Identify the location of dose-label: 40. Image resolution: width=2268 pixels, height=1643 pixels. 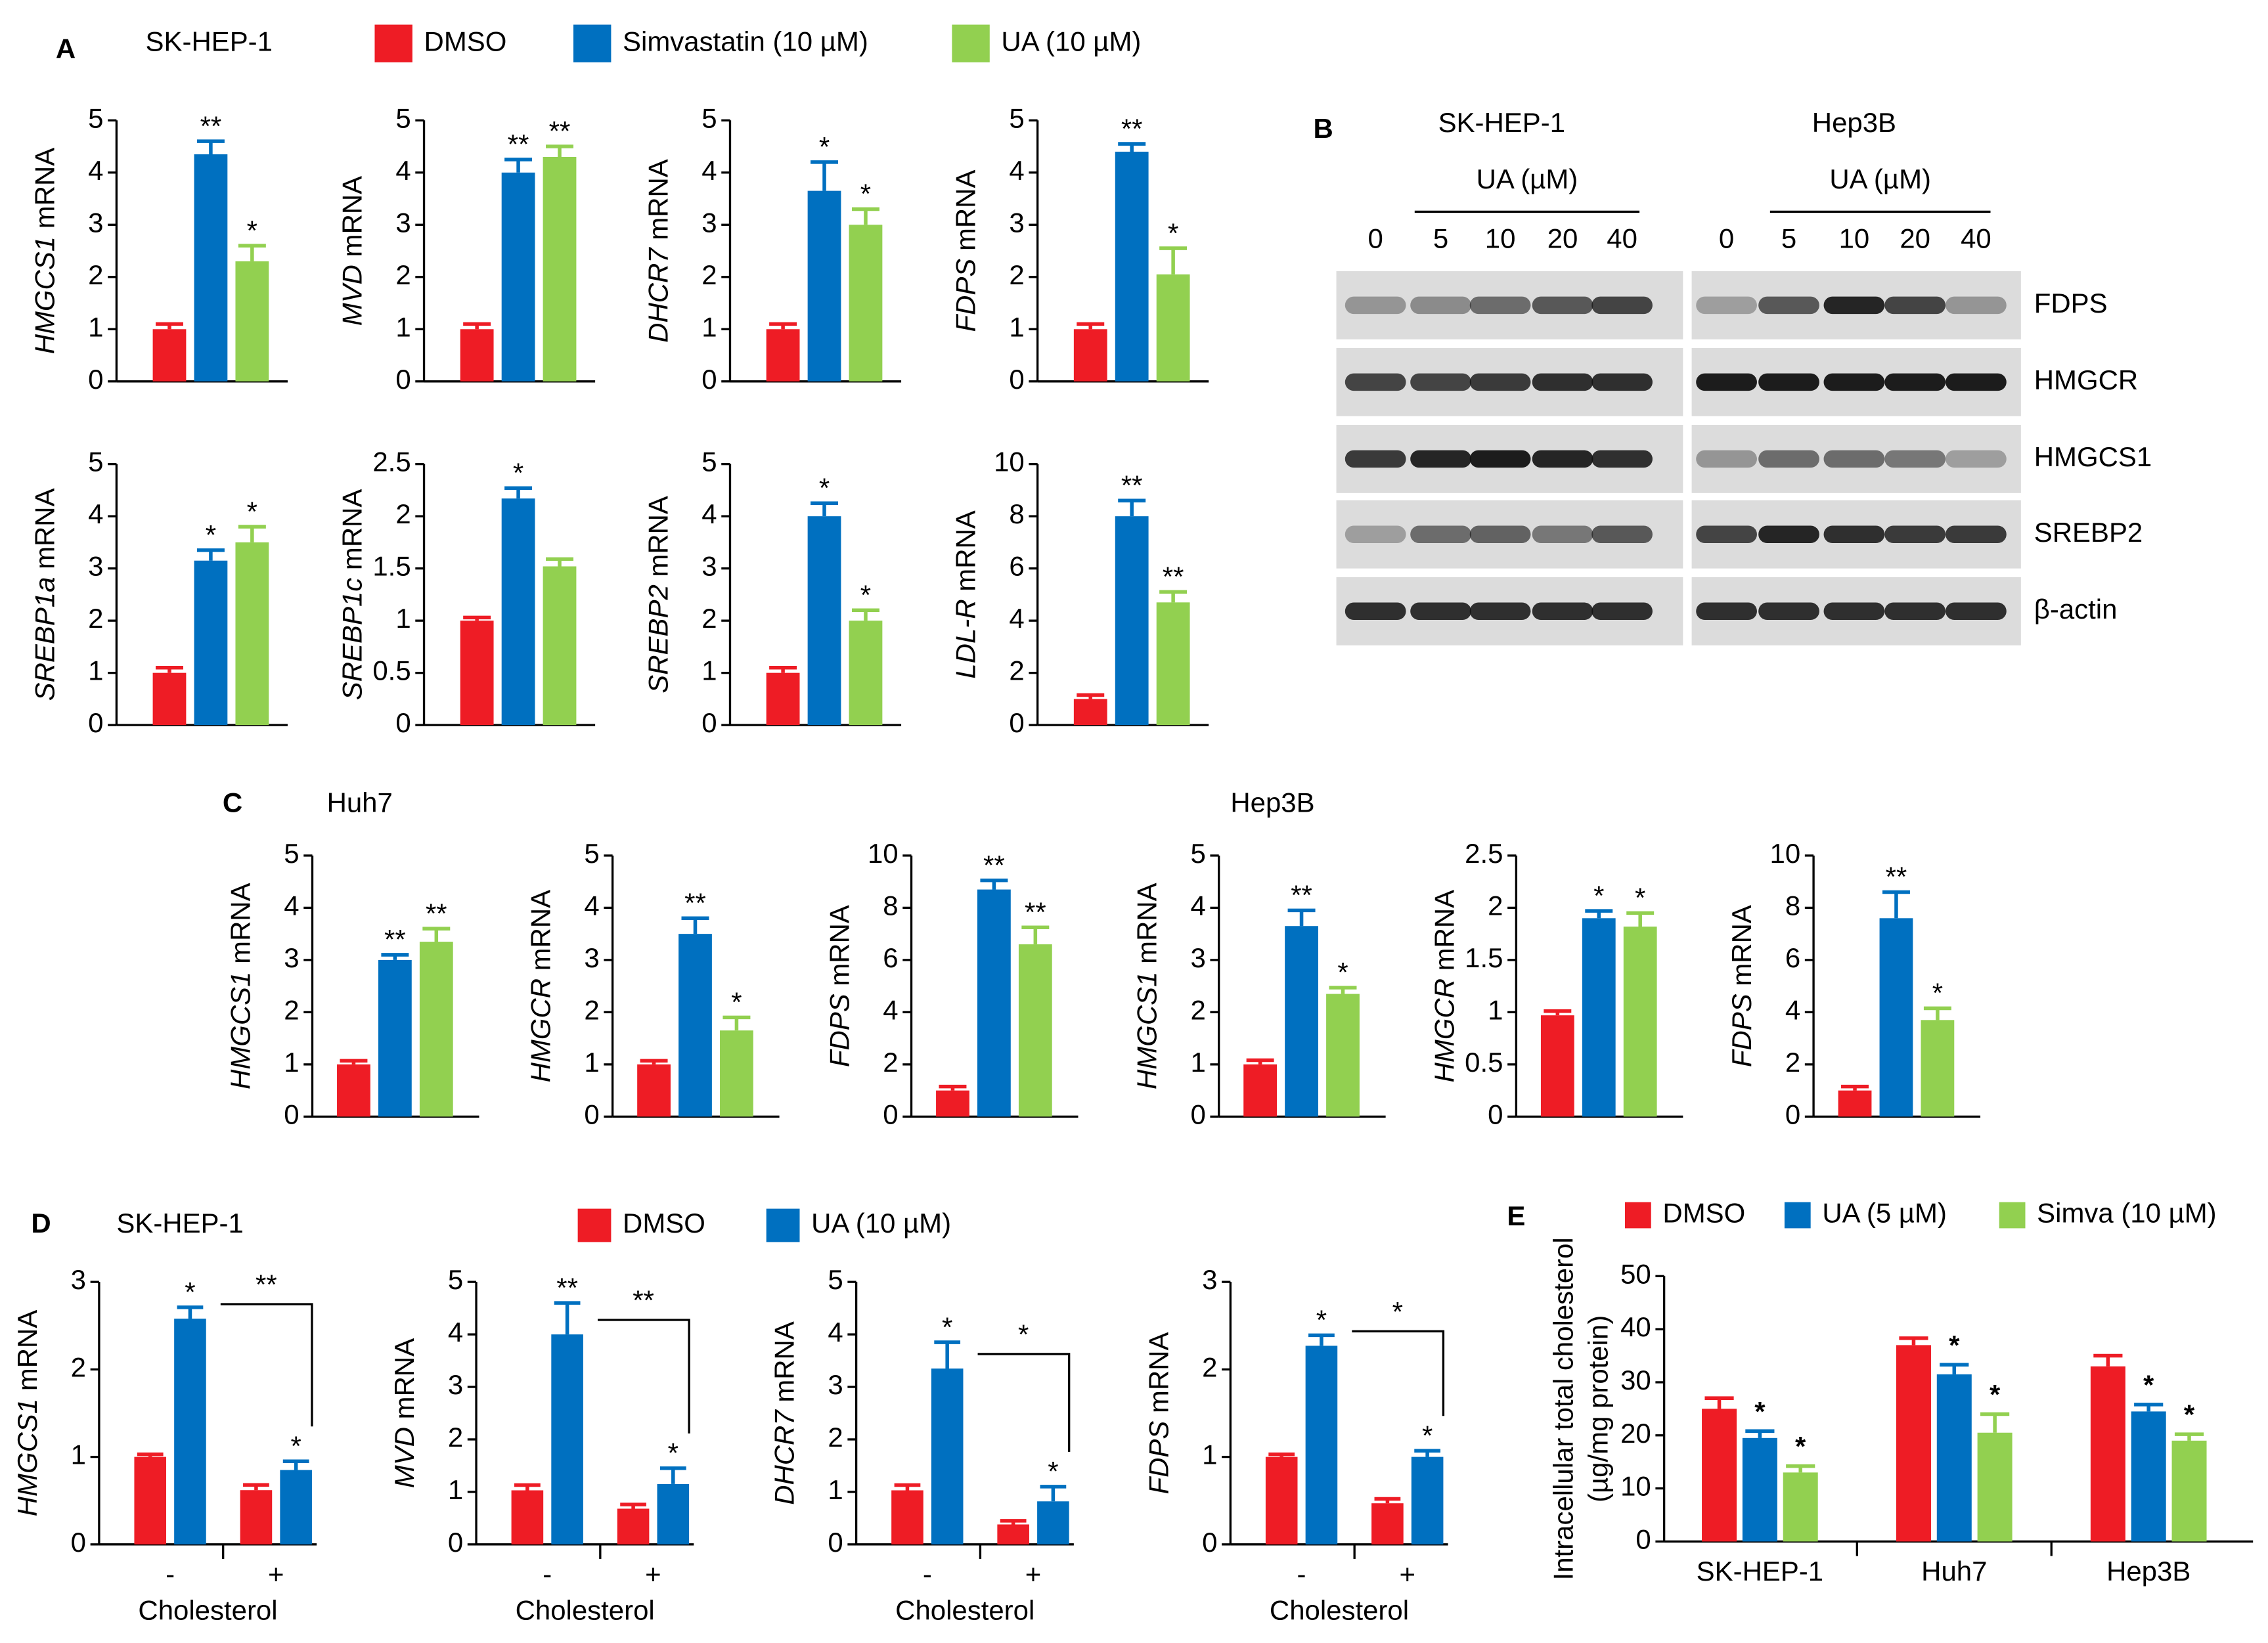
(1976, 238).